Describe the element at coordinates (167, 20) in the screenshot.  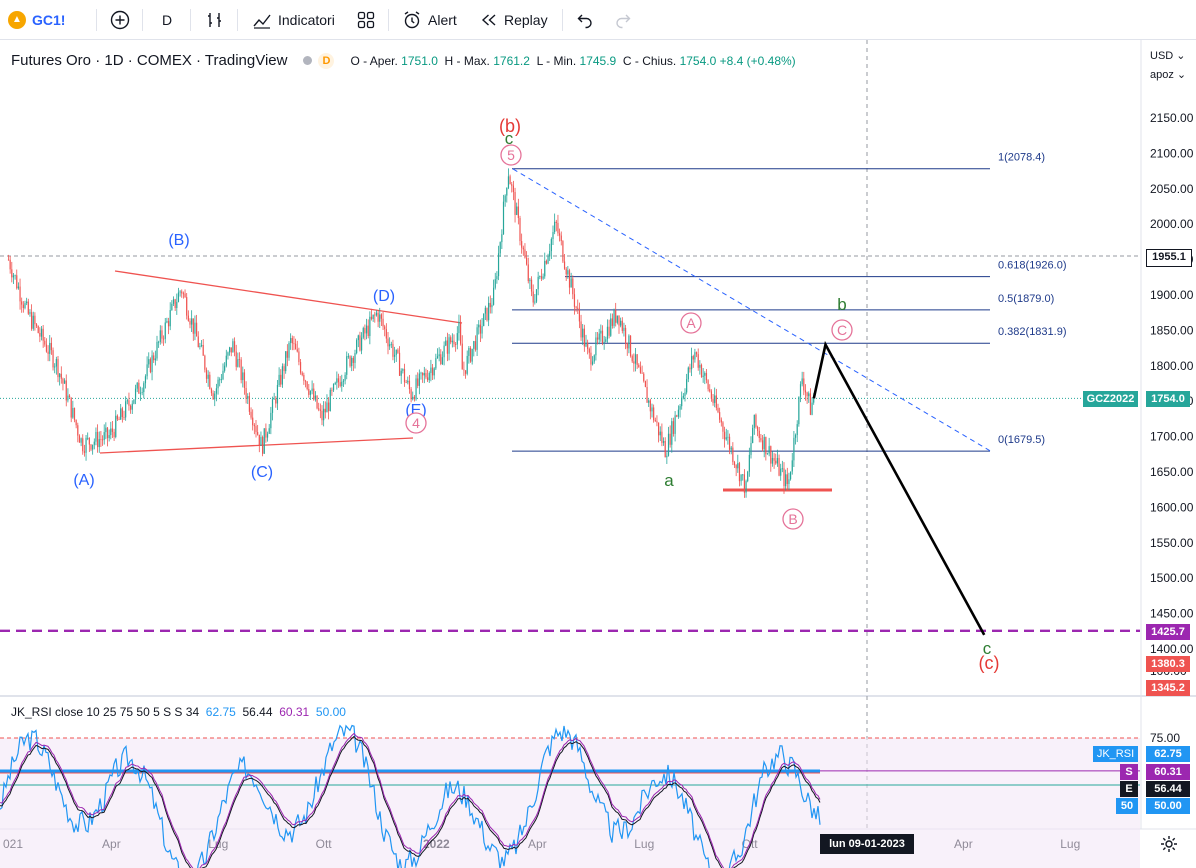
I see `interval-button: D` at that location.